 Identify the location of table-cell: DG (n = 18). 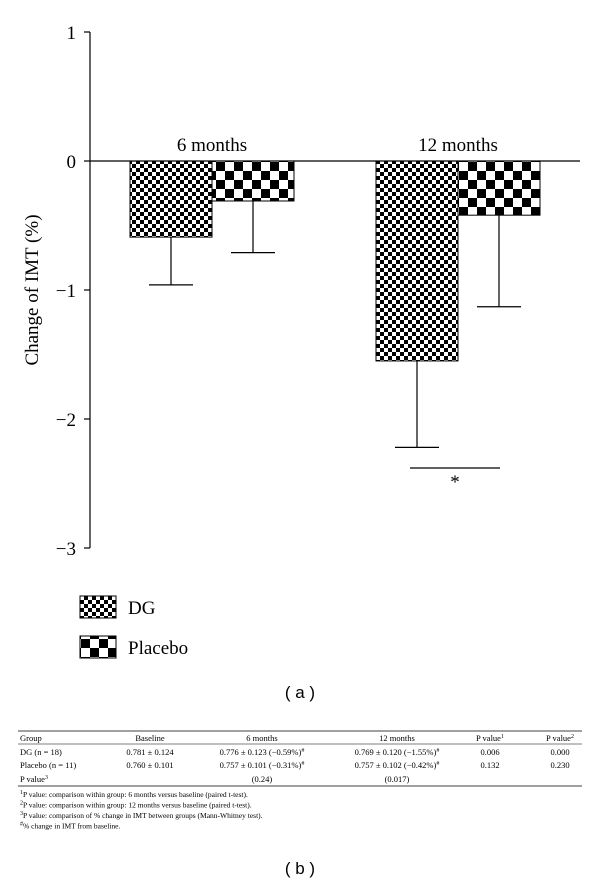
(41, 752).